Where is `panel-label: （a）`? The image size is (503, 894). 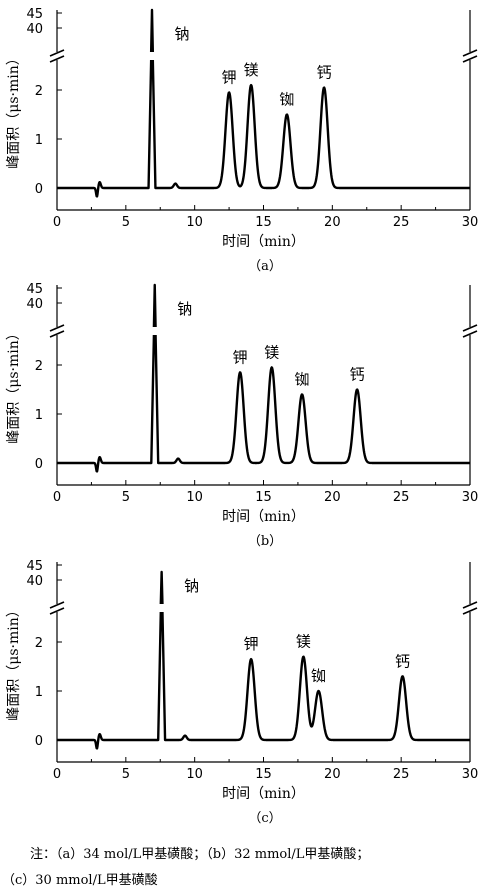
panel-label: （a） is located at coordinates (265, 266).